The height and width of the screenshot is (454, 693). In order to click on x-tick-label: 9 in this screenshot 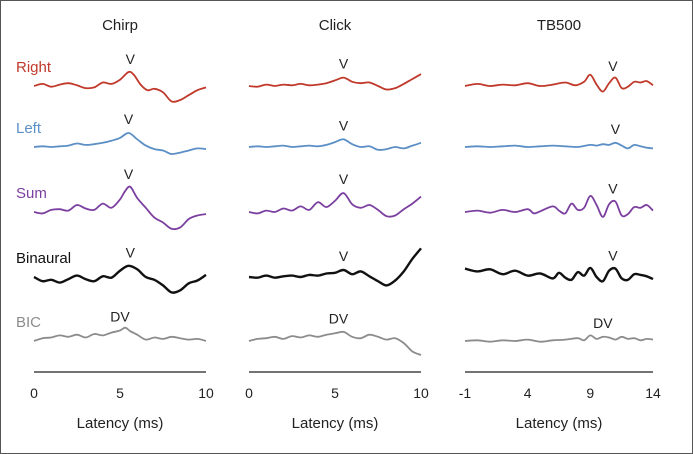, I will do `click(590, 393)`.